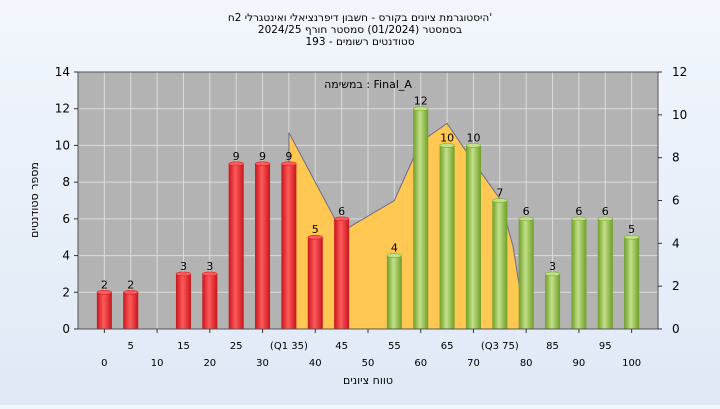 The width and height of the screenshot is (720, 409). I want to click on x-tick-label-upper: 55, so click(394, 346).